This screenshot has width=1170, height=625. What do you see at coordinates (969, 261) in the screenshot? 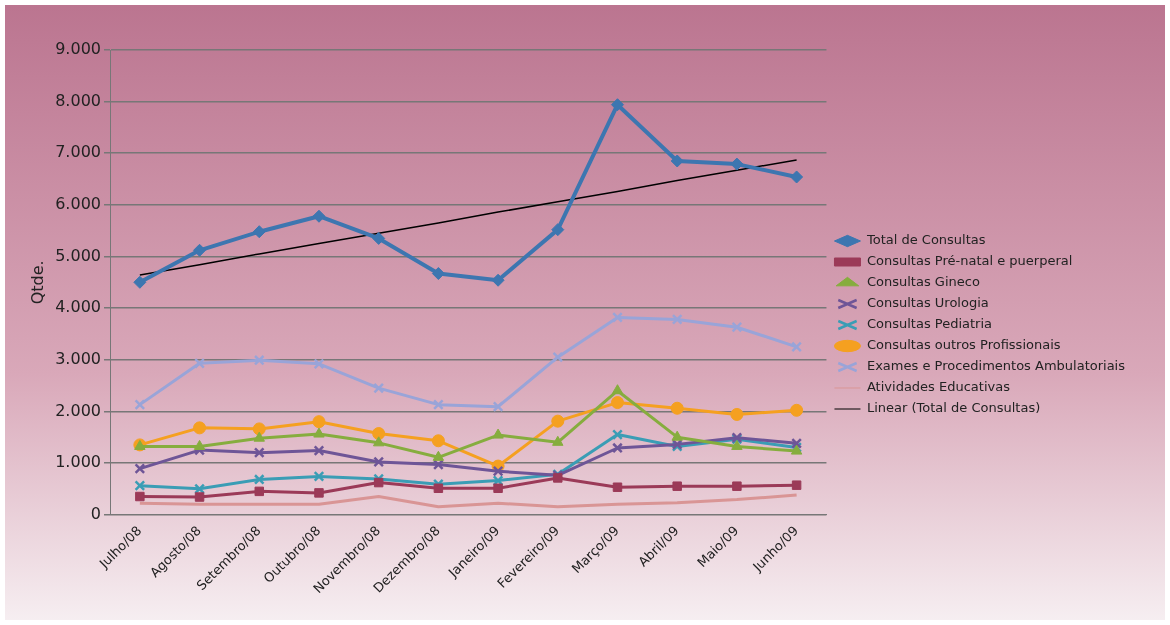
I see `legend-label: Consultas Pré-natal e puerperal` at bounding box center [969, 261].